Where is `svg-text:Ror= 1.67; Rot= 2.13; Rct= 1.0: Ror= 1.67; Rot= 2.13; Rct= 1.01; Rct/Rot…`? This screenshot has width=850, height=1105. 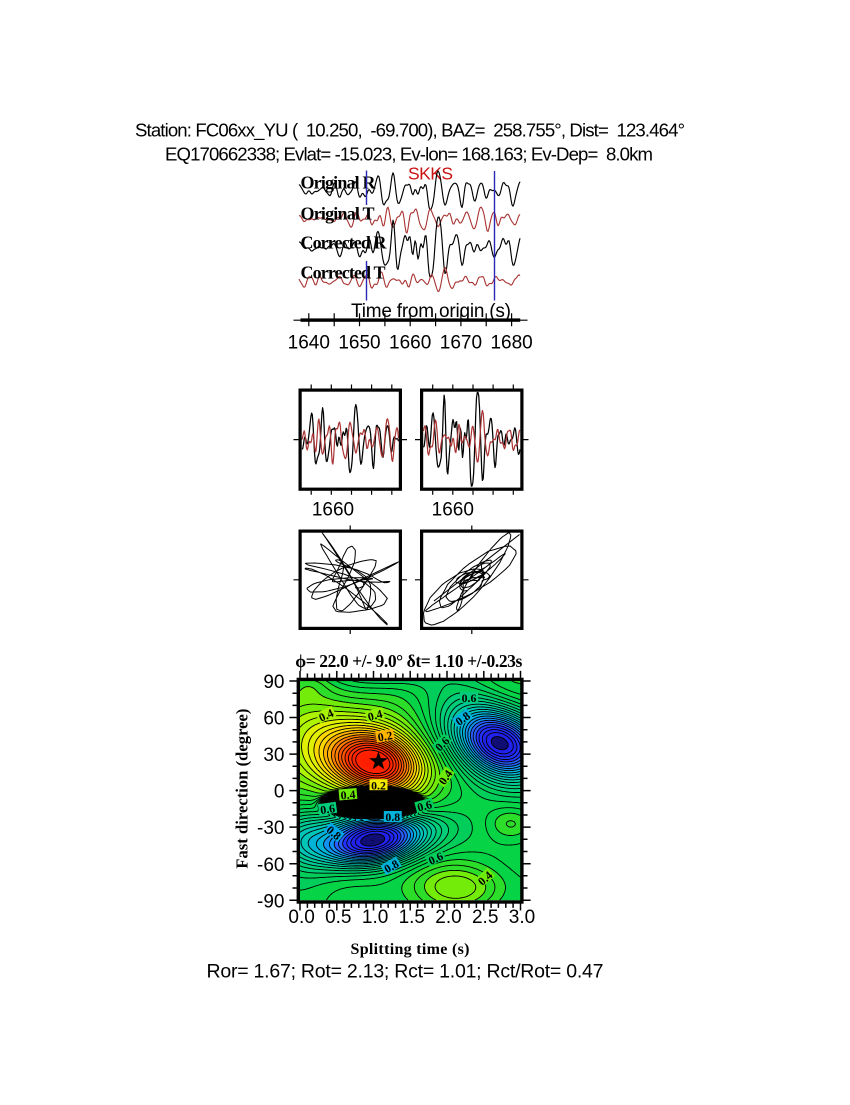 svg-text:Ror= 1.67; Rot= 2.13; Rct= 1.0: Ror= 1.67; Rot= 2.13; Rct= 1.01; Rct/Rot… is located at coordinates (405, 972).